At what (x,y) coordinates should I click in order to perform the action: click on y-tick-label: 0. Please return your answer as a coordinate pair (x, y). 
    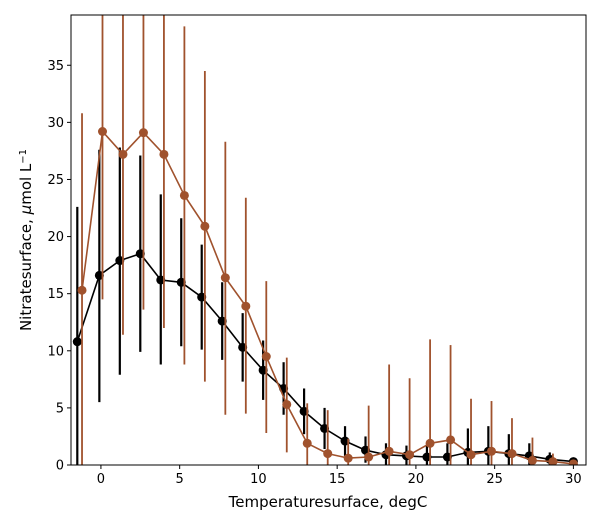
    Looking at the image, I should click on (60, 466).